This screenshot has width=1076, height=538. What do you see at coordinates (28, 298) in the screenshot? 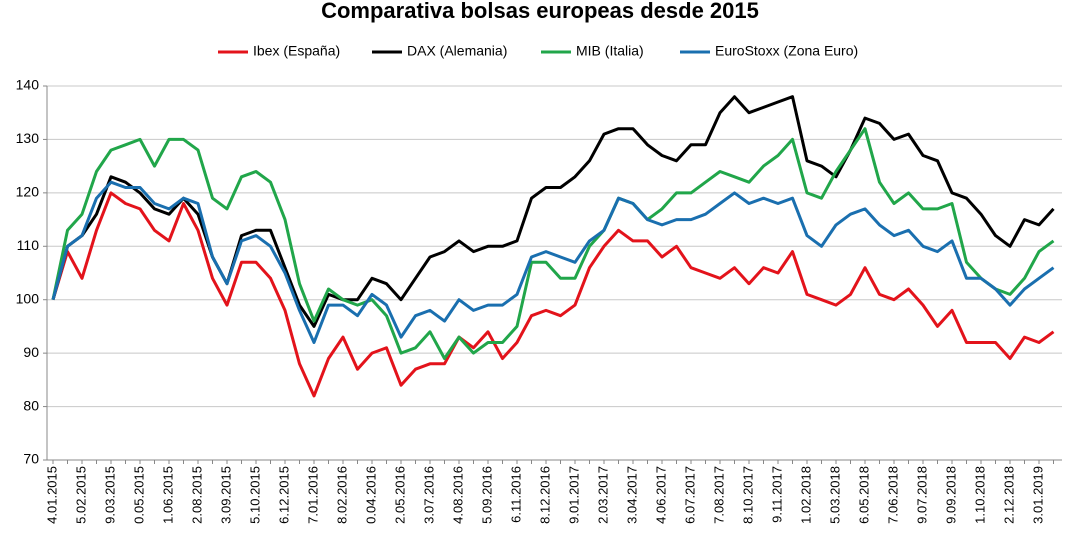
I see `y-tick-label: 100` at bounding box center [28, 298].